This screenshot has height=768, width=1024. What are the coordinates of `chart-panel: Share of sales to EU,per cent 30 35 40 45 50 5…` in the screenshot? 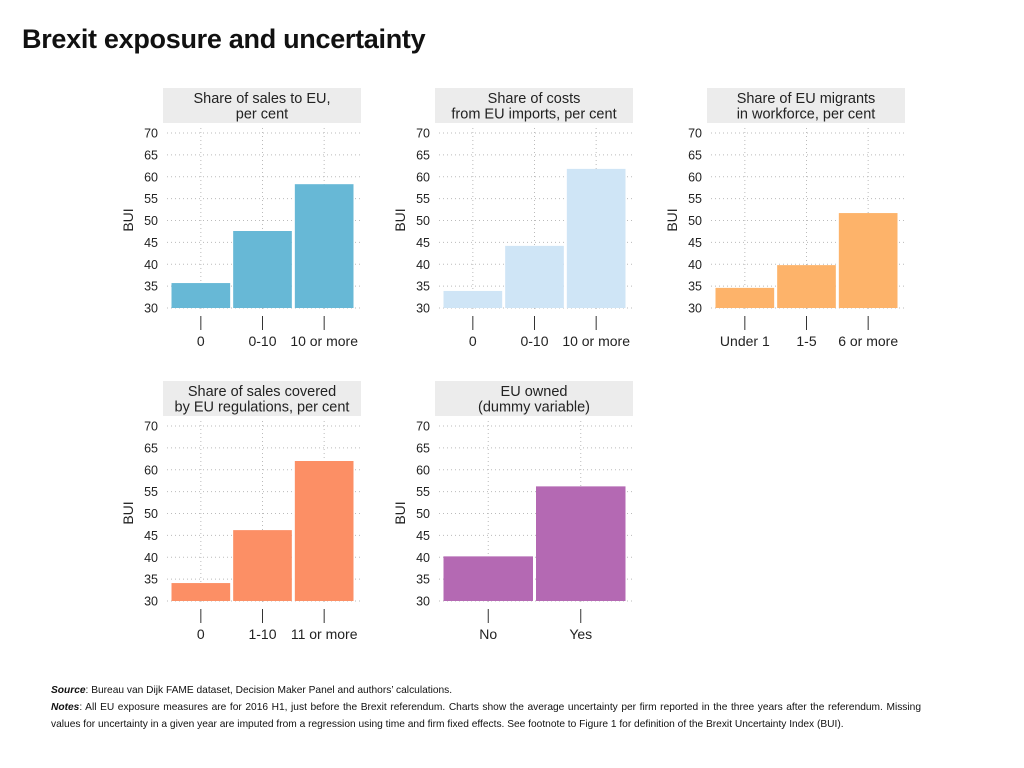 It's located at (240, 218).